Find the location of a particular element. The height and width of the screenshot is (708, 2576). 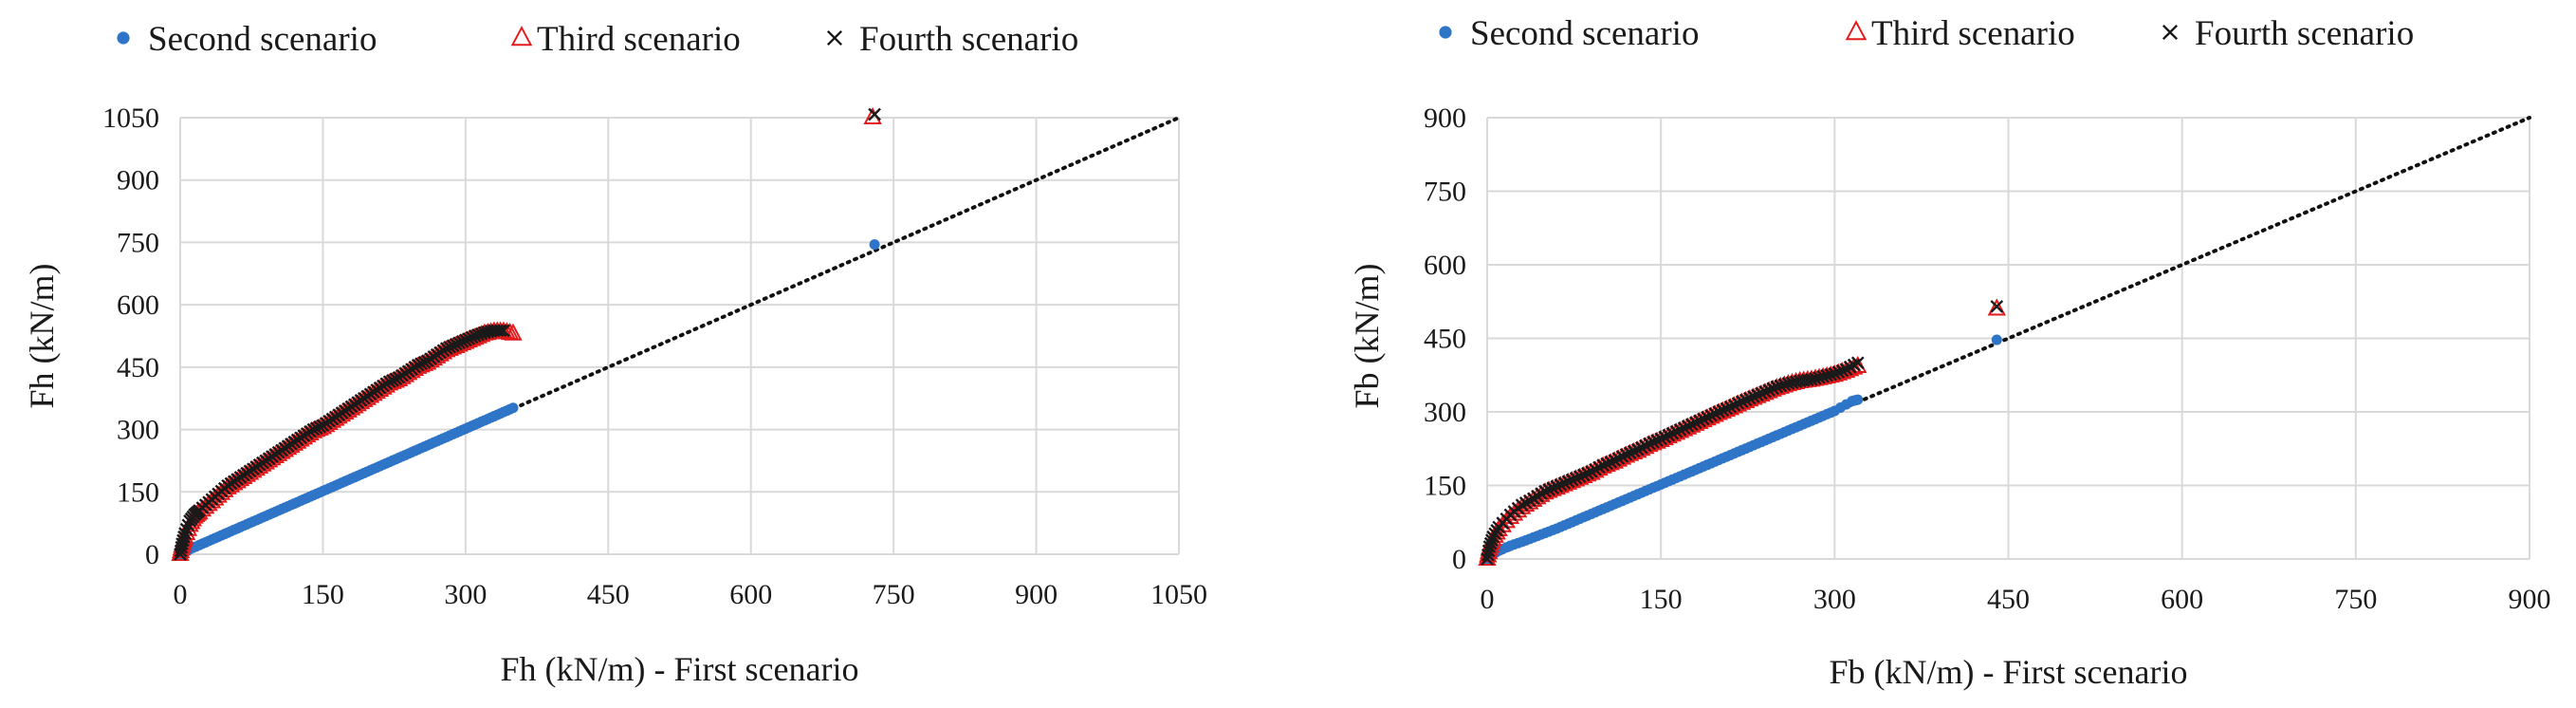

y-axis-title: Fb (kN/m) is located at coordinates (1367, 336).